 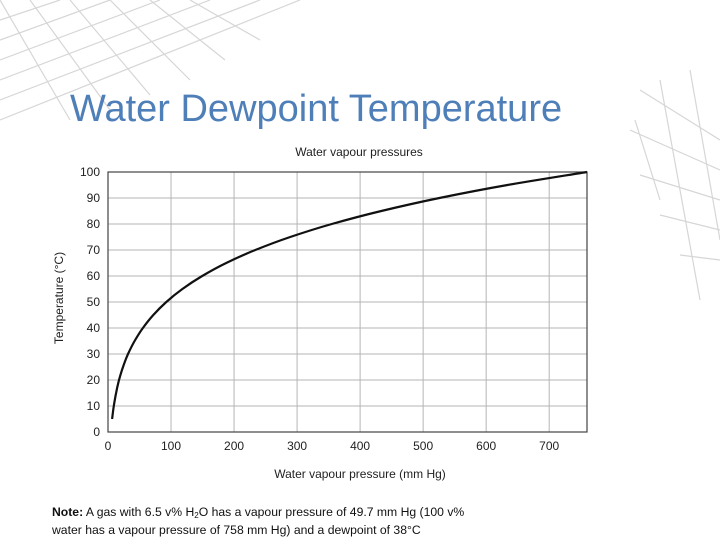 What do you see at coordinates (360, 446) in the screenshot?
I see `x-tick-label: 400` at bounding box center [360, 446].